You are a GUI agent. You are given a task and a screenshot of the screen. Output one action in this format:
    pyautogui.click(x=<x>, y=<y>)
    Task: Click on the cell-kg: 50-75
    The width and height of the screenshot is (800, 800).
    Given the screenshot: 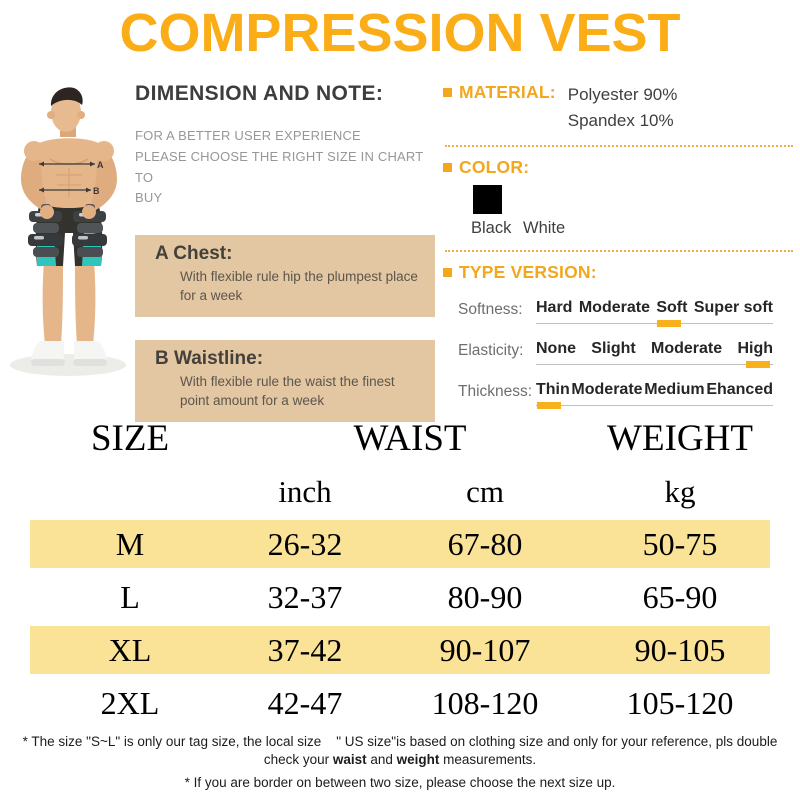 What is the action you would take?
    pyautogui.click(x=680, y=543)
    